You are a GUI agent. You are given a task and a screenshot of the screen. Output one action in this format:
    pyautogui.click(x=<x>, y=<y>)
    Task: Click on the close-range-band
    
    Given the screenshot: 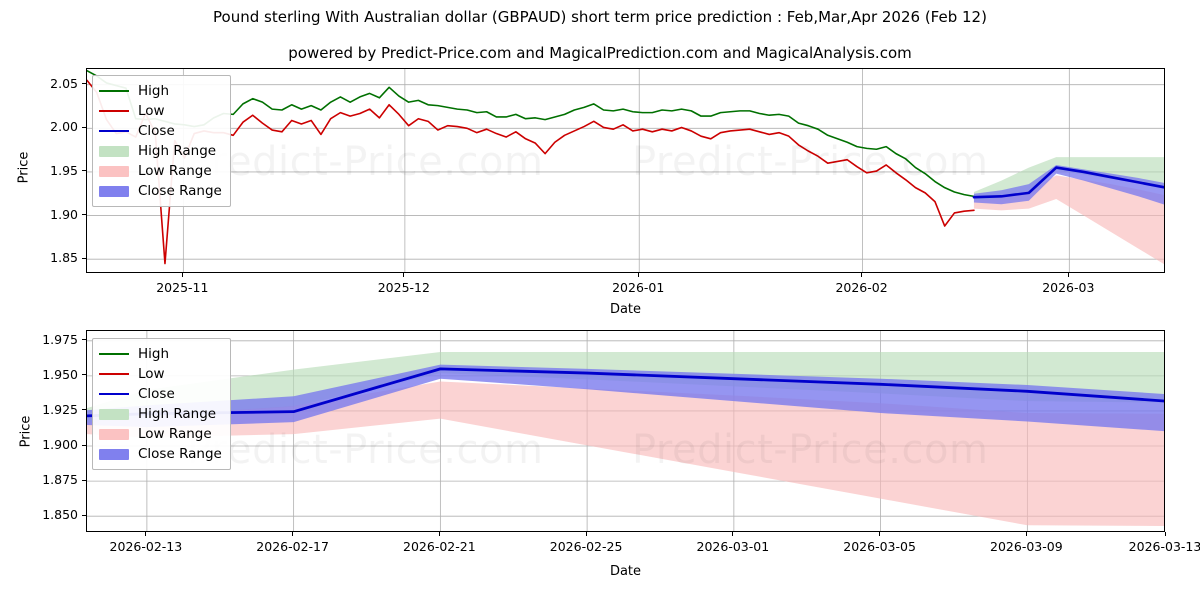 What is the action you would take?
    pyautogui.click(x=625, y=398)
    